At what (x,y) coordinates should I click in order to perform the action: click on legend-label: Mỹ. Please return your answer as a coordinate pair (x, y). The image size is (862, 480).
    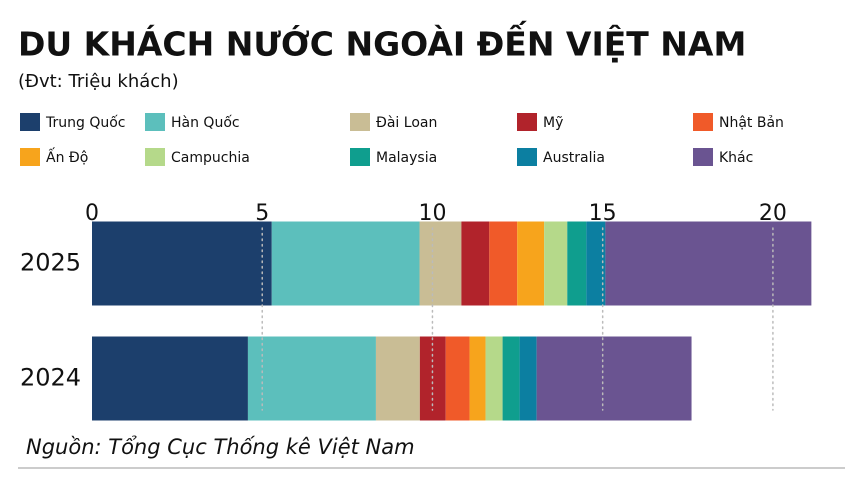
    Looking at the image, I should click on (553, 123).